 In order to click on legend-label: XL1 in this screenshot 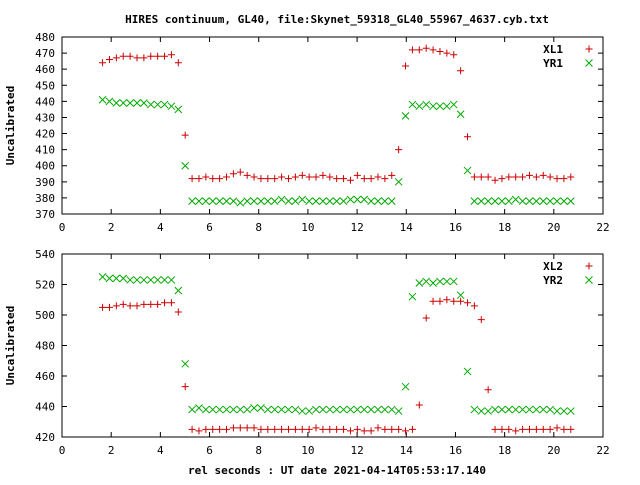, I will do `click(553, 49)`.